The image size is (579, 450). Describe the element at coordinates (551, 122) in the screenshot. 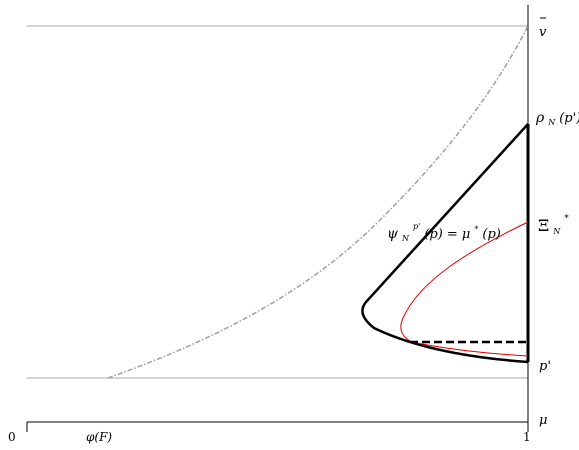

I see `rho-sub: N` at that location.